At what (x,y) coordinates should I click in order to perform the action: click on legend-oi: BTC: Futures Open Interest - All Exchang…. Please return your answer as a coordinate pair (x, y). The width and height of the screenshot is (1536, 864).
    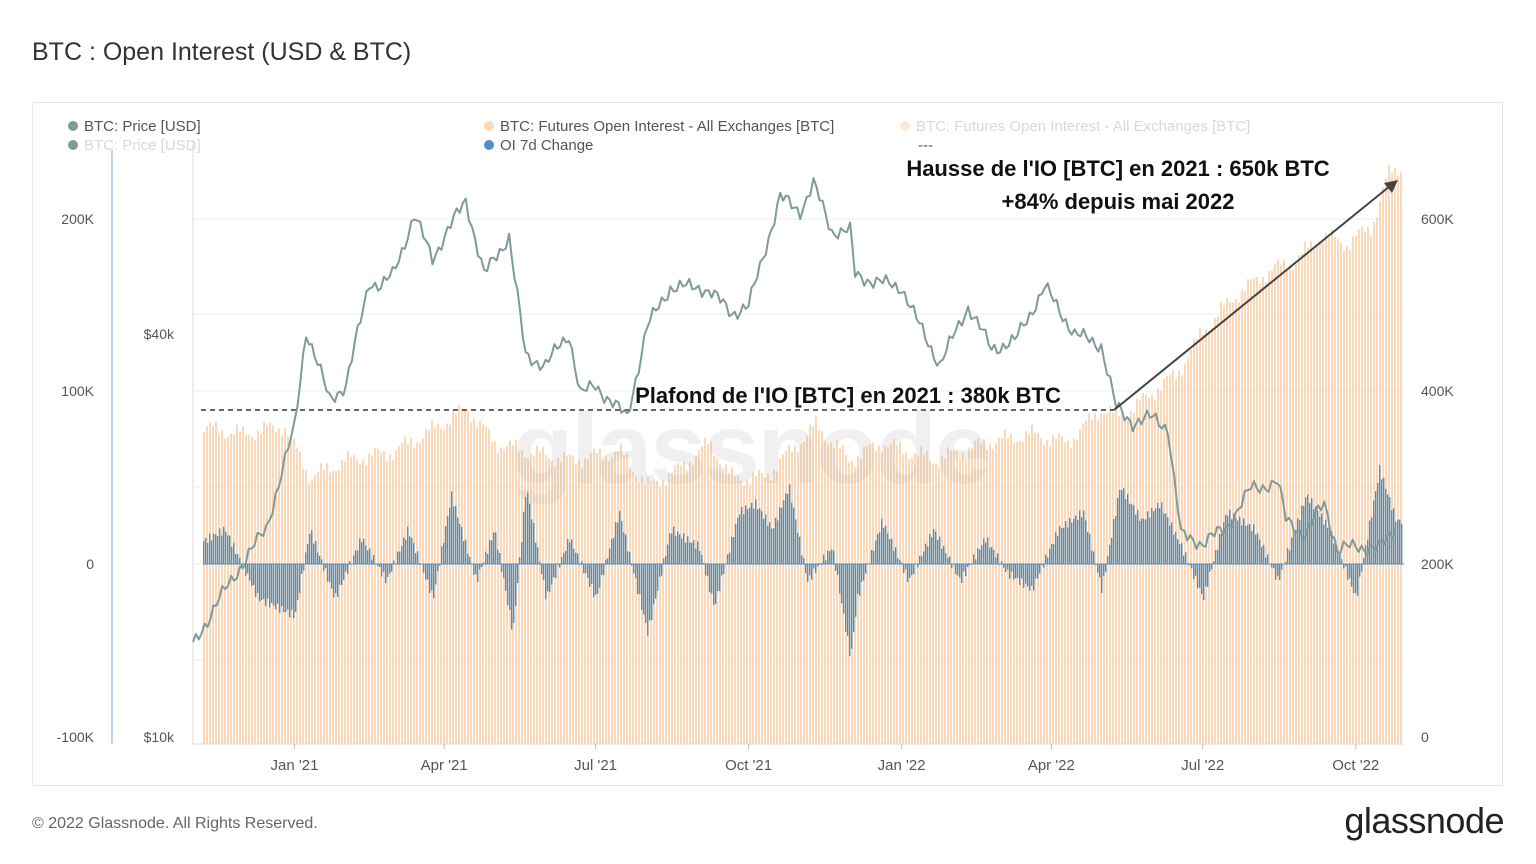
    Looking at the image, I should click on (659, 126).